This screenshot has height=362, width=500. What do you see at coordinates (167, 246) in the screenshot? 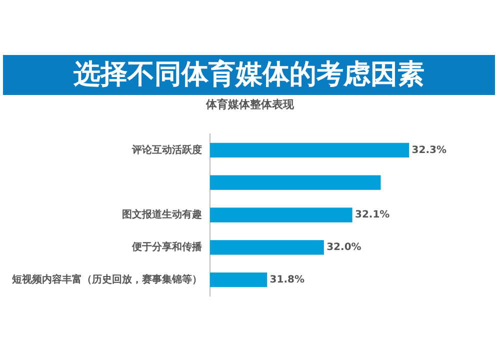
I see `y-tick-label: 便于分享和传播` at bounding box center [167, 246].